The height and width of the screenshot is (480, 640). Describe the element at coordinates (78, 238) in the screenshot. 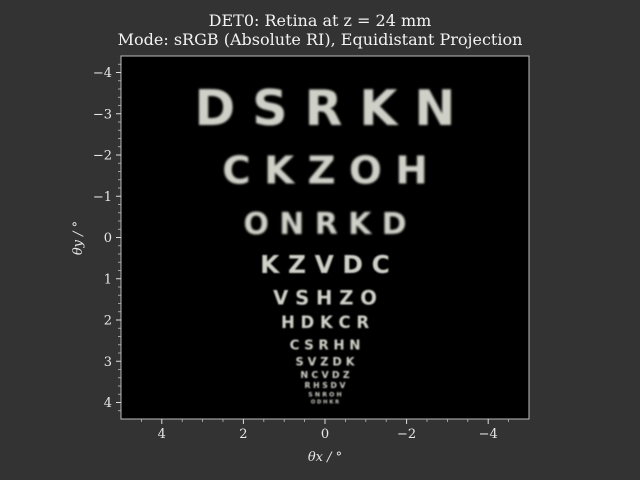

I see `y-axis-label: θy / °` at that location.